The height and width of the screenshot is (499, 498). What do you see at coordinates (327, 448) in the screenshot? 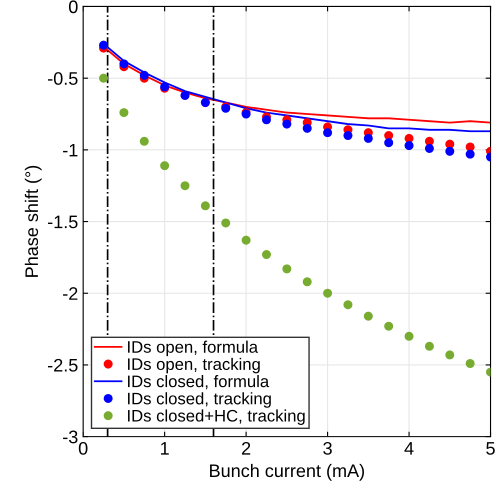
I see `x-tick-label: 3` at bounding box center [327, 448].